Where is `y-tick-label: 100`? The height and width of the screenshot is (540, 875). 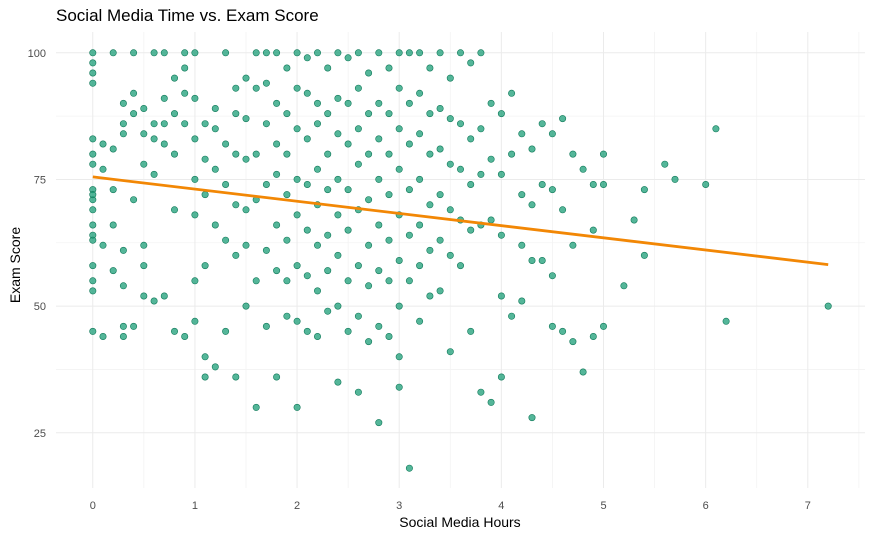 y-tick-label: 100 is located at coordinates (37, 54).